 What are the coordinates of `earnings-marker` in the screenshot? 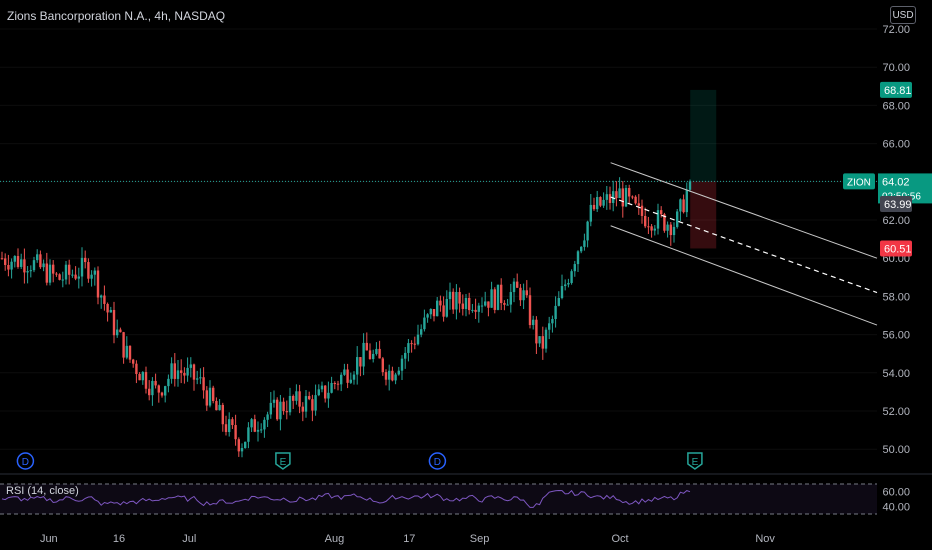 It's located at (283, 461).